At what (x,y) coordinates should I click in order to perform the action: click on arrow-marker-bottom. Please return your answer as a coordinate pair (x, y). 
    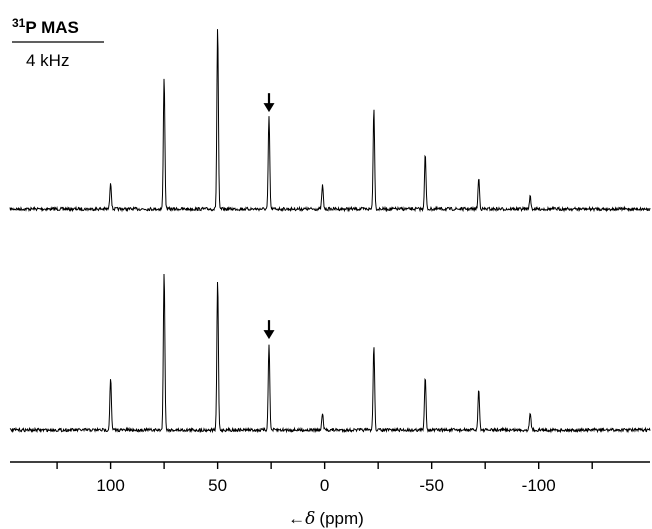
    Looking at the image, I should click on (269, 330).